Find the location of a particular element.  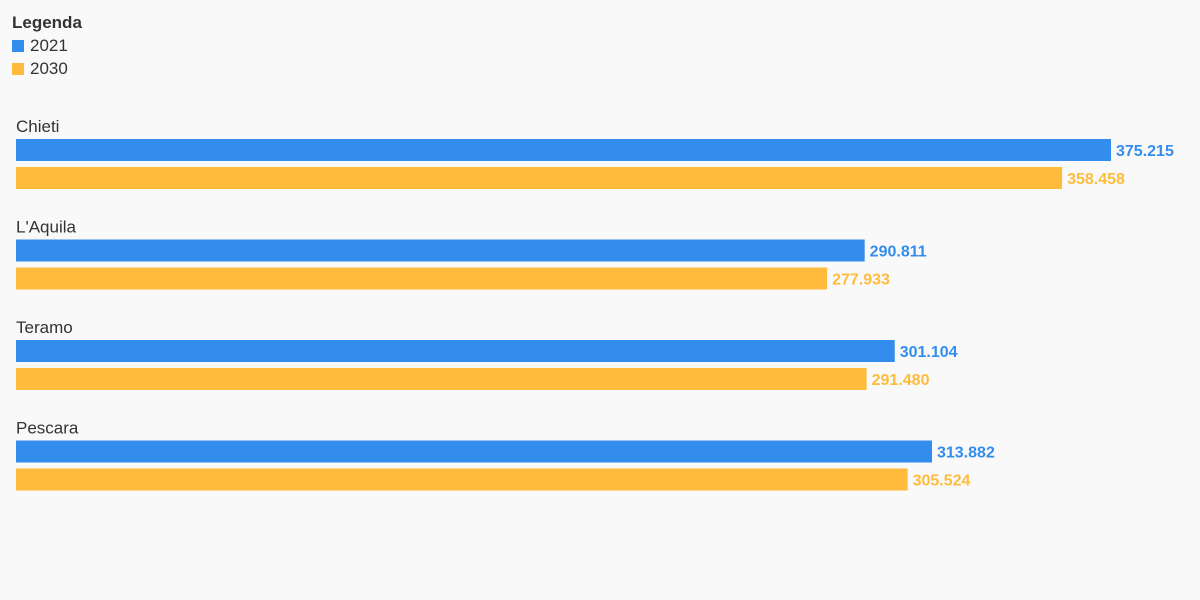

value-label-pescara-2021: 313.882 is located at coordinates (966, 453).